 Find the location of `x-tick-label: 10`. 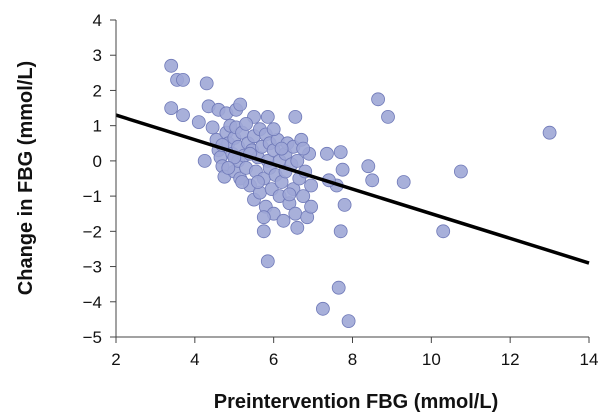

x-tick-label: 10 is located at coordinates (431, 359).